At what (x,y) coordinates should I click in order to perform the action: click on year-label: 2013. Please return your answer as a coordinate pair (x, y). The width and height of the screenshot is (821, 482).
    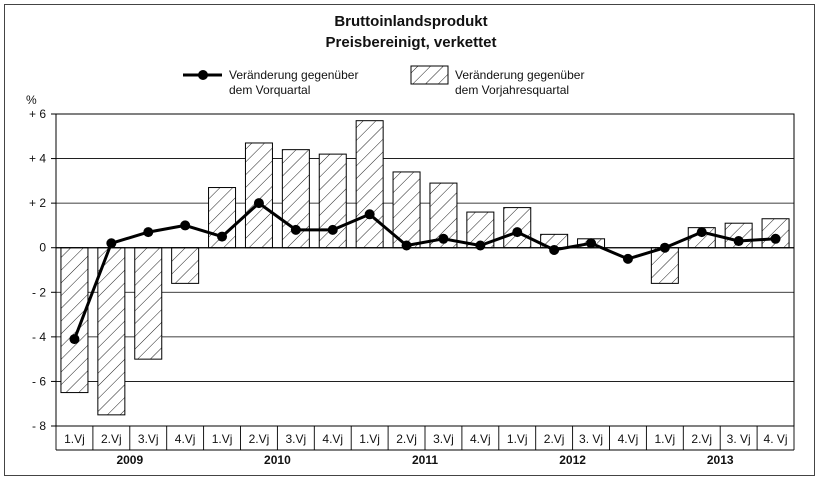
    Looking at the image, I should click on (720, 460).